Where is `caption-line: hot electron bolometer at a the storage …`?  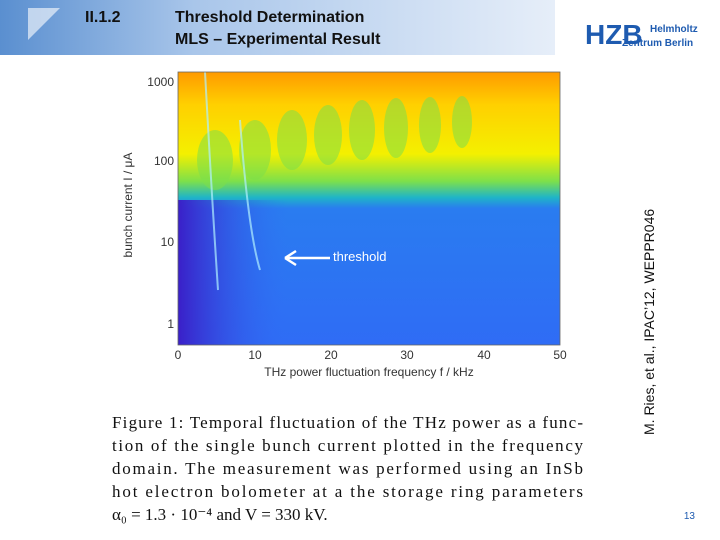 caption-line: hot electron bolometer at a the storage … is located at coordinates (347, 491).